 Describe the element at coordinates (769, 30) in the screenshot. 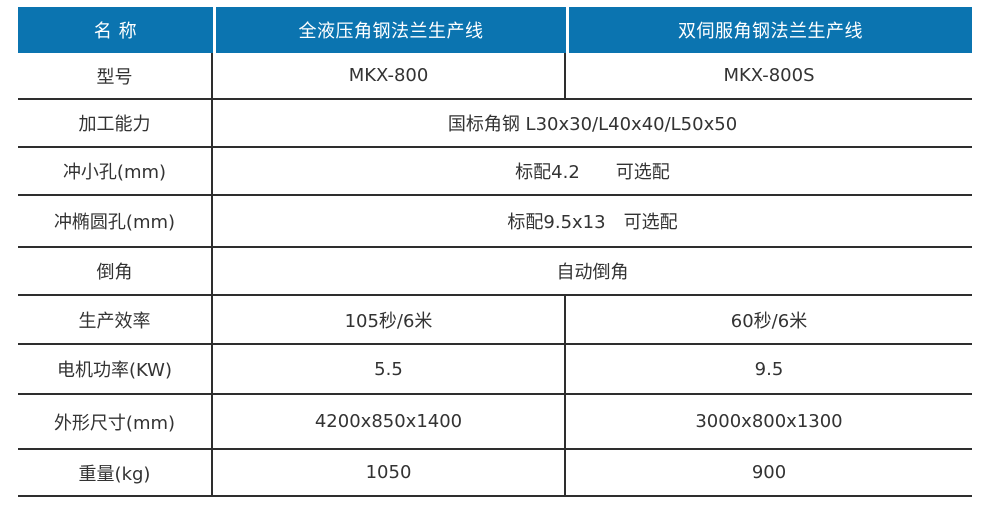

I see `header-cell-product-2: 双伺服角钢法兰生产线` at that location.